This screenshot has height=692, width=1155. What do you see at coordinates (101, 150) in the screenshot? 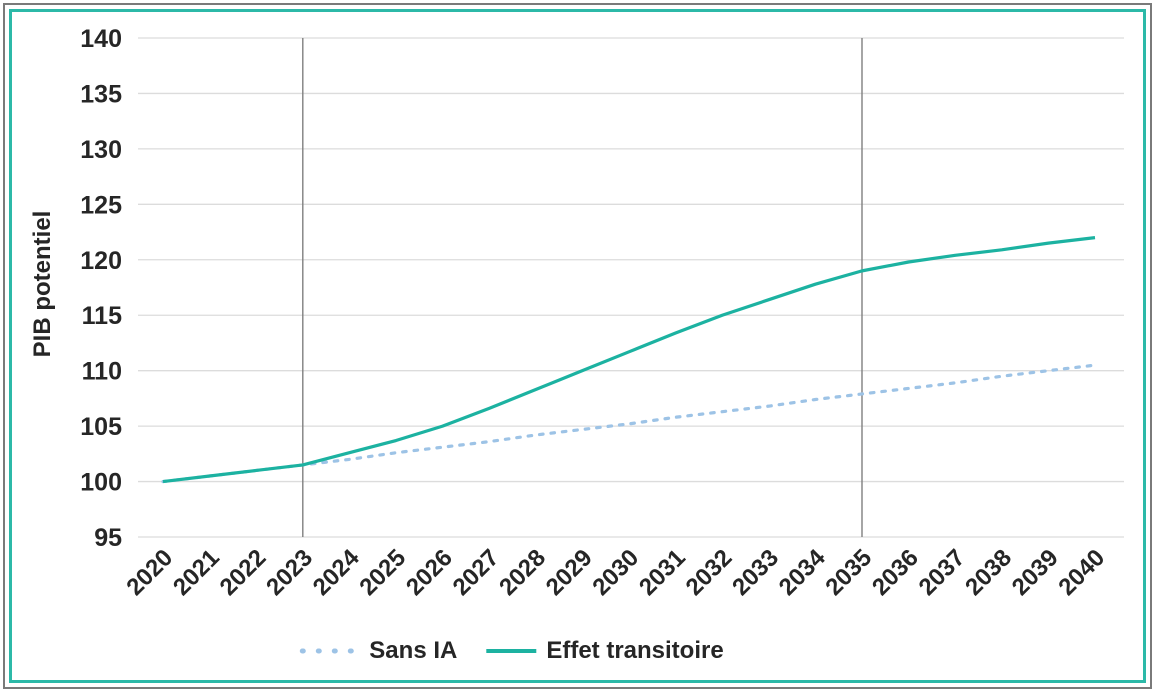
I see `y-tick-label: 130` at bounding box center [101, 150].